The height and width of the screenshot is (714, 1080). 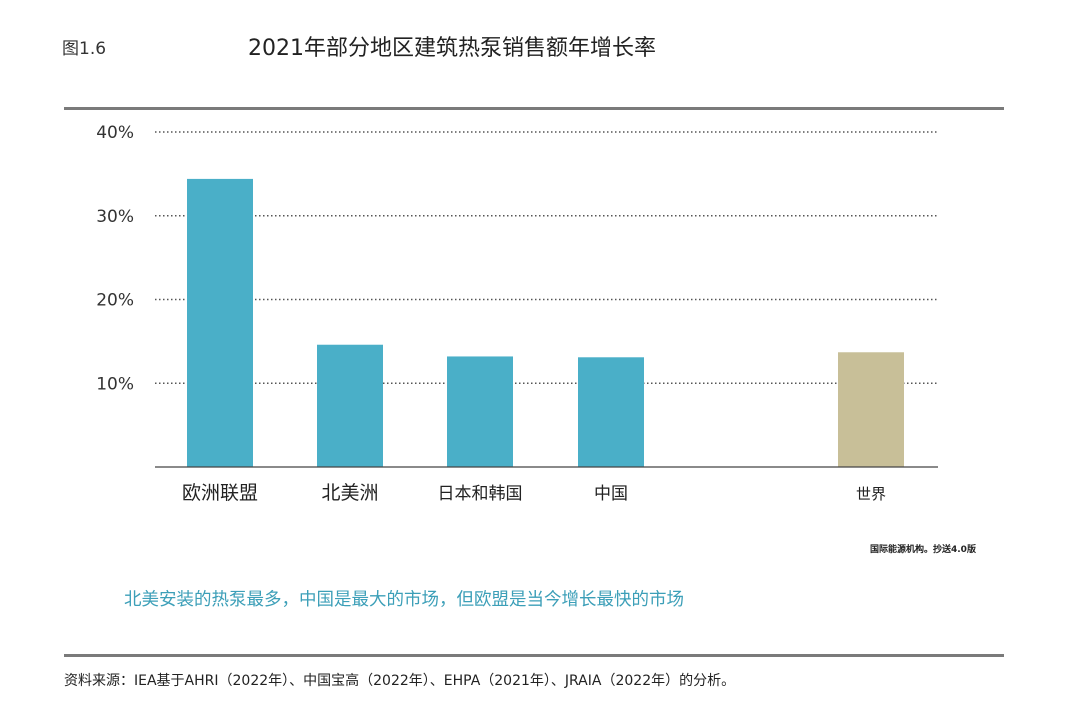 I want to click on figure-label: 图1.6, so click(x=84, y=49).